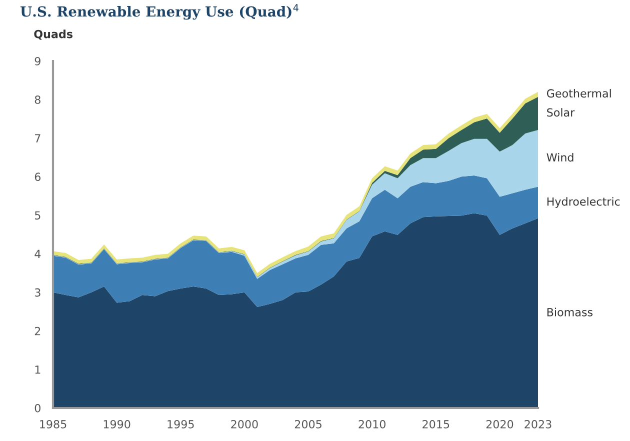 This screenshot has width=630, height=441. I want to click on x-tick-label: 1990, so click(117, 424).